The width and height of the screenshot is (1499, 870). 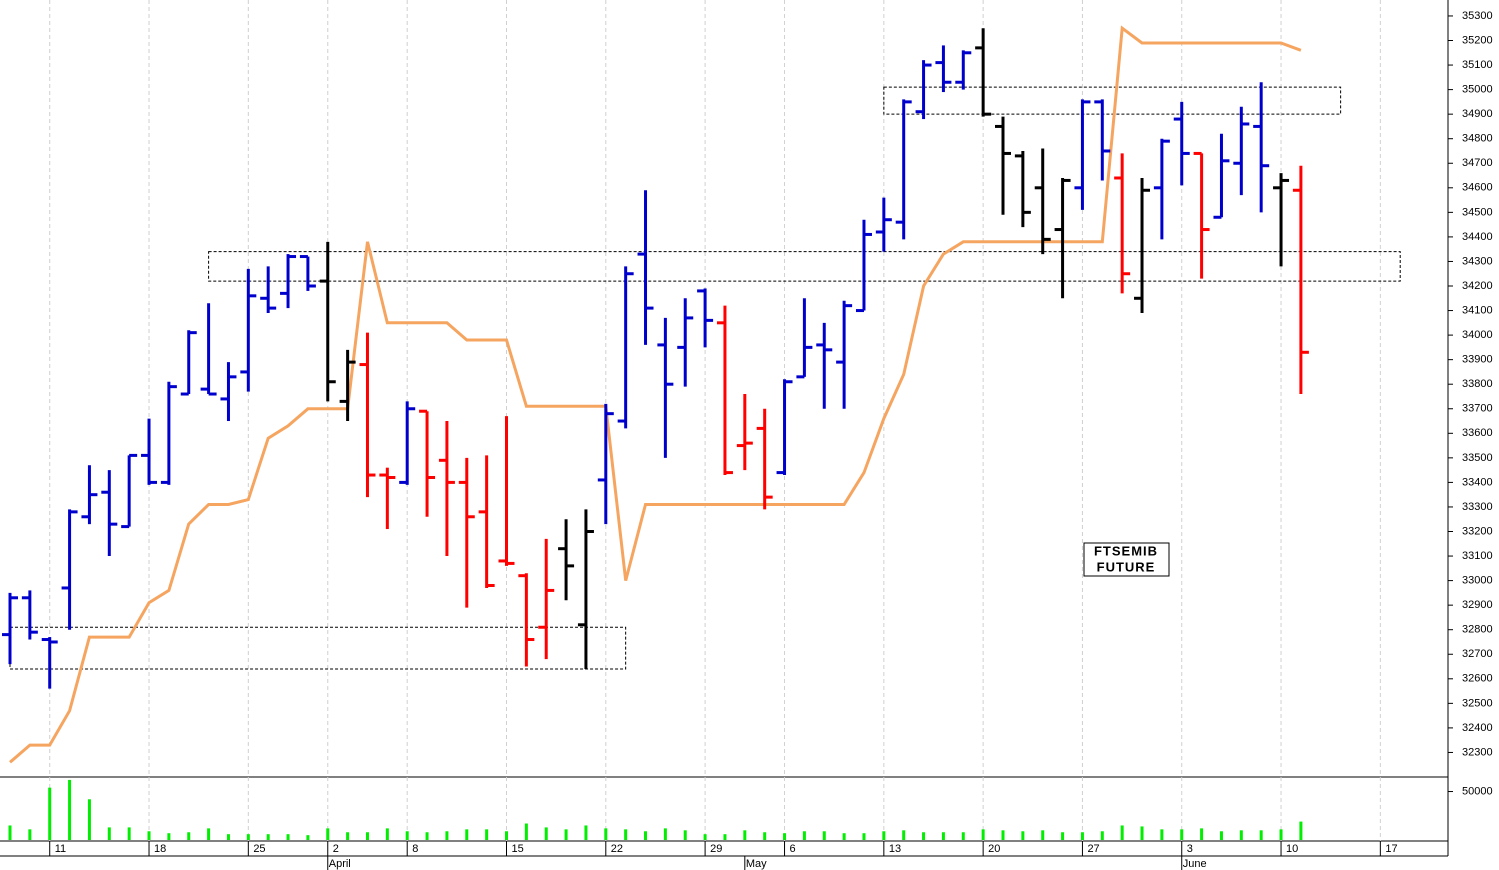 What do you see at coordinates (1477, 654) in the screenshot?
I see `y-tick-label: 32700` at bounding box center [1477, 654].